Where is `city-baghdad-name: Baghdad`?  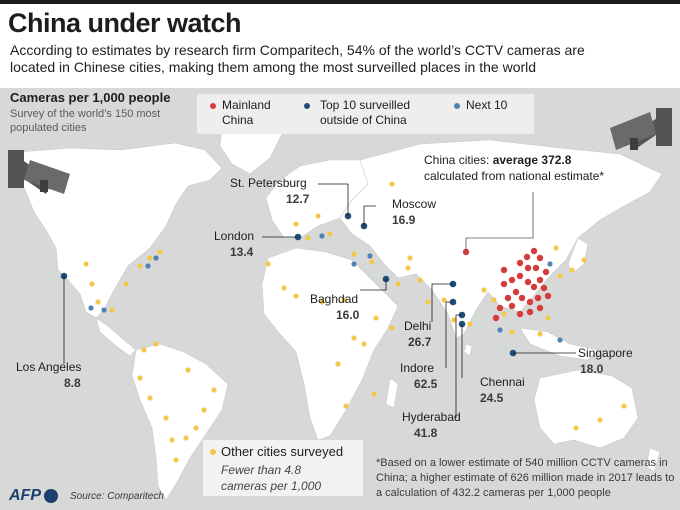 city-baghdad-name: Baghdad is located at coordinates (334, 299).